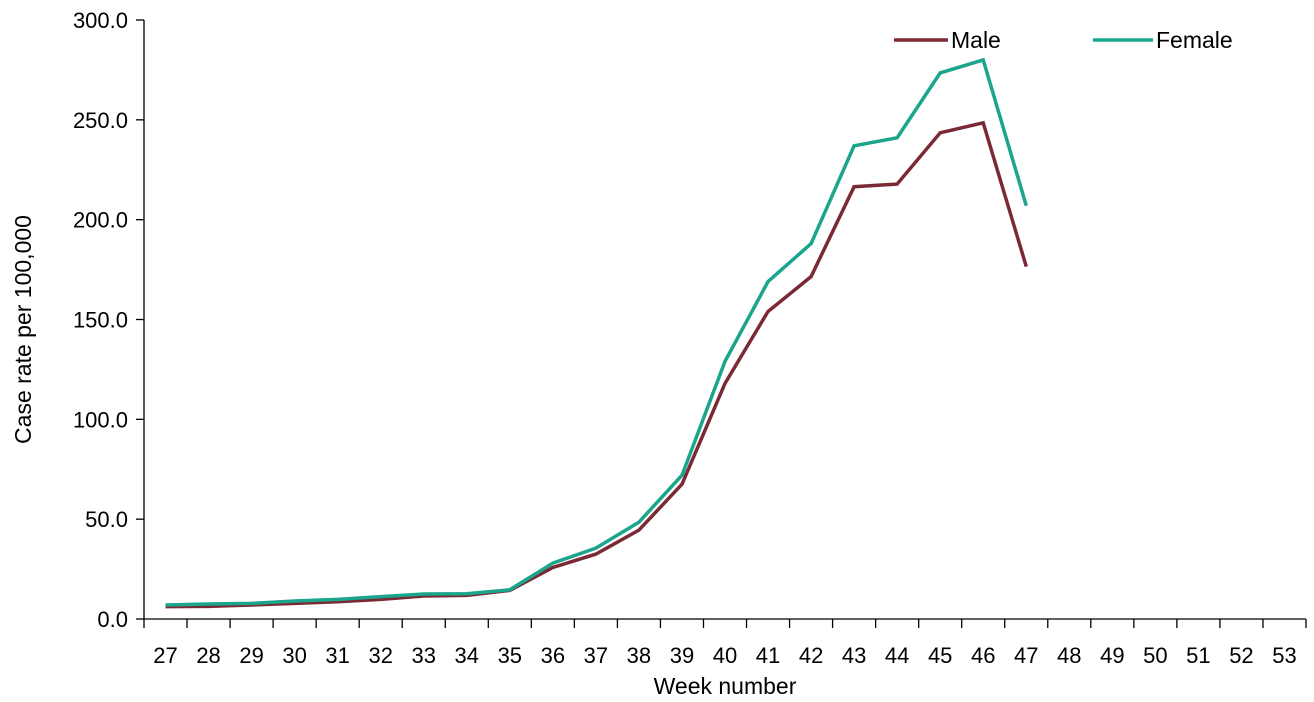 The image size is (1314, 702). Describe the element at coordinates (294, 655) in the screenshot. I see `x-tick-label: 30` at that location.